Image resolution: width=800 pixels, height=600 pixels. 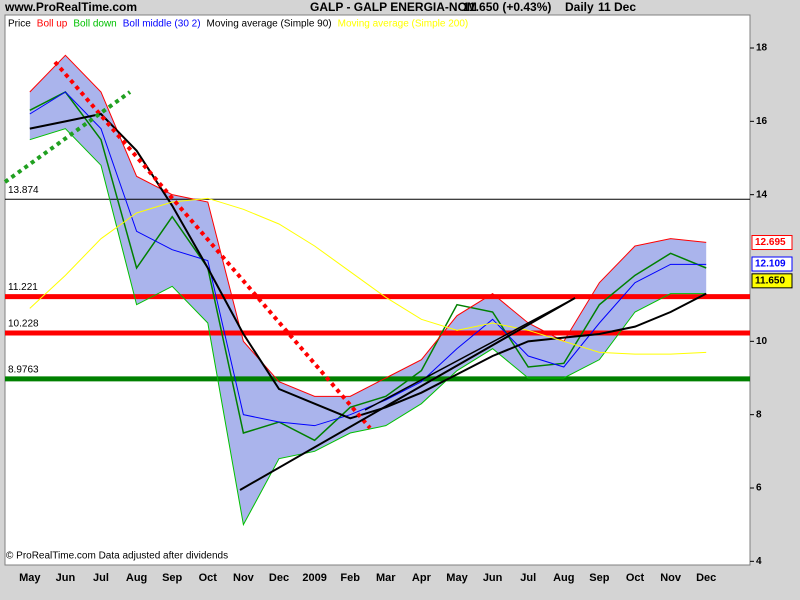 I want to click on value-tag: 12.695, so click(x=770, y=242).